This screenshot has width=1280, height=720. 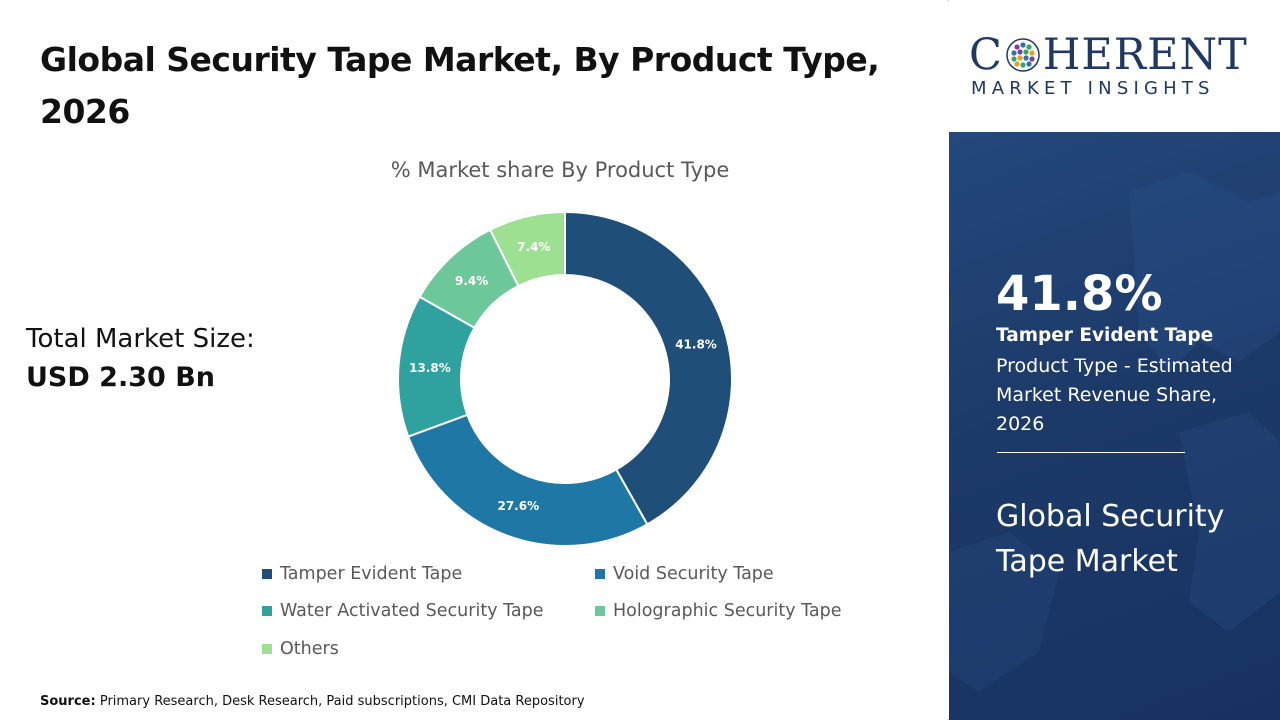 I want to click on donut-chart: 41.8% 27.6% 13.8% 9.4% 7.4%, so click(x=565, y=378).